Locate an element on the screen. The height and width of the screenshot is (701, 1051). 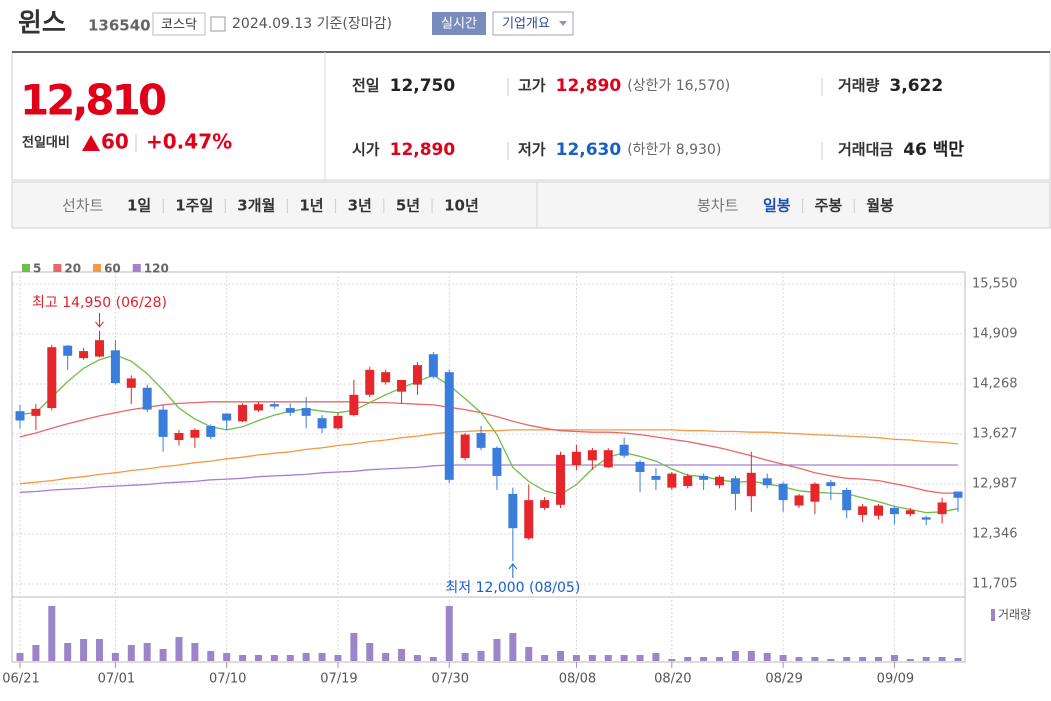
annotation: 최저 12,000 (08/05) is located at coordinates (512, 588).